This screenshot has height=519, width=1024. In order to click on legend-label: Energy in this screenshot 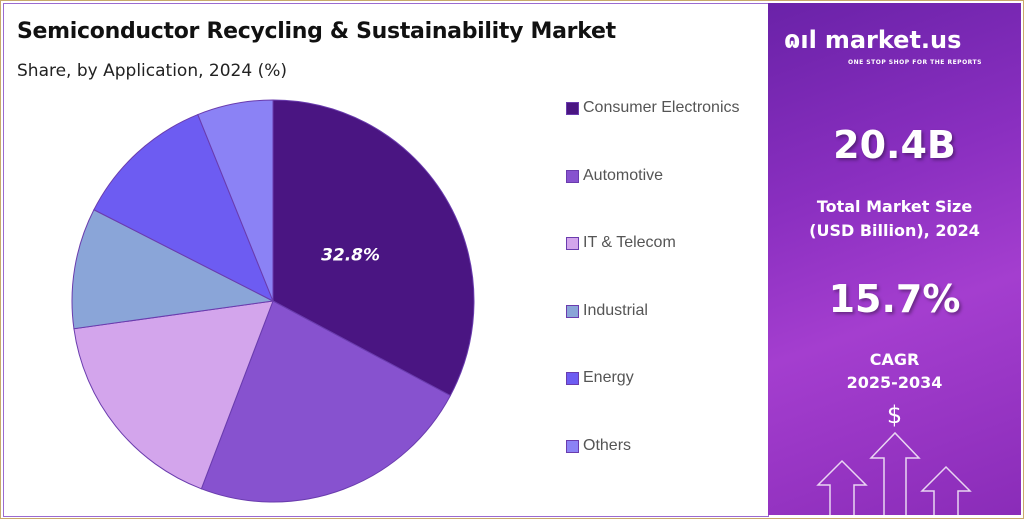, I will do `click(608, 377)`.